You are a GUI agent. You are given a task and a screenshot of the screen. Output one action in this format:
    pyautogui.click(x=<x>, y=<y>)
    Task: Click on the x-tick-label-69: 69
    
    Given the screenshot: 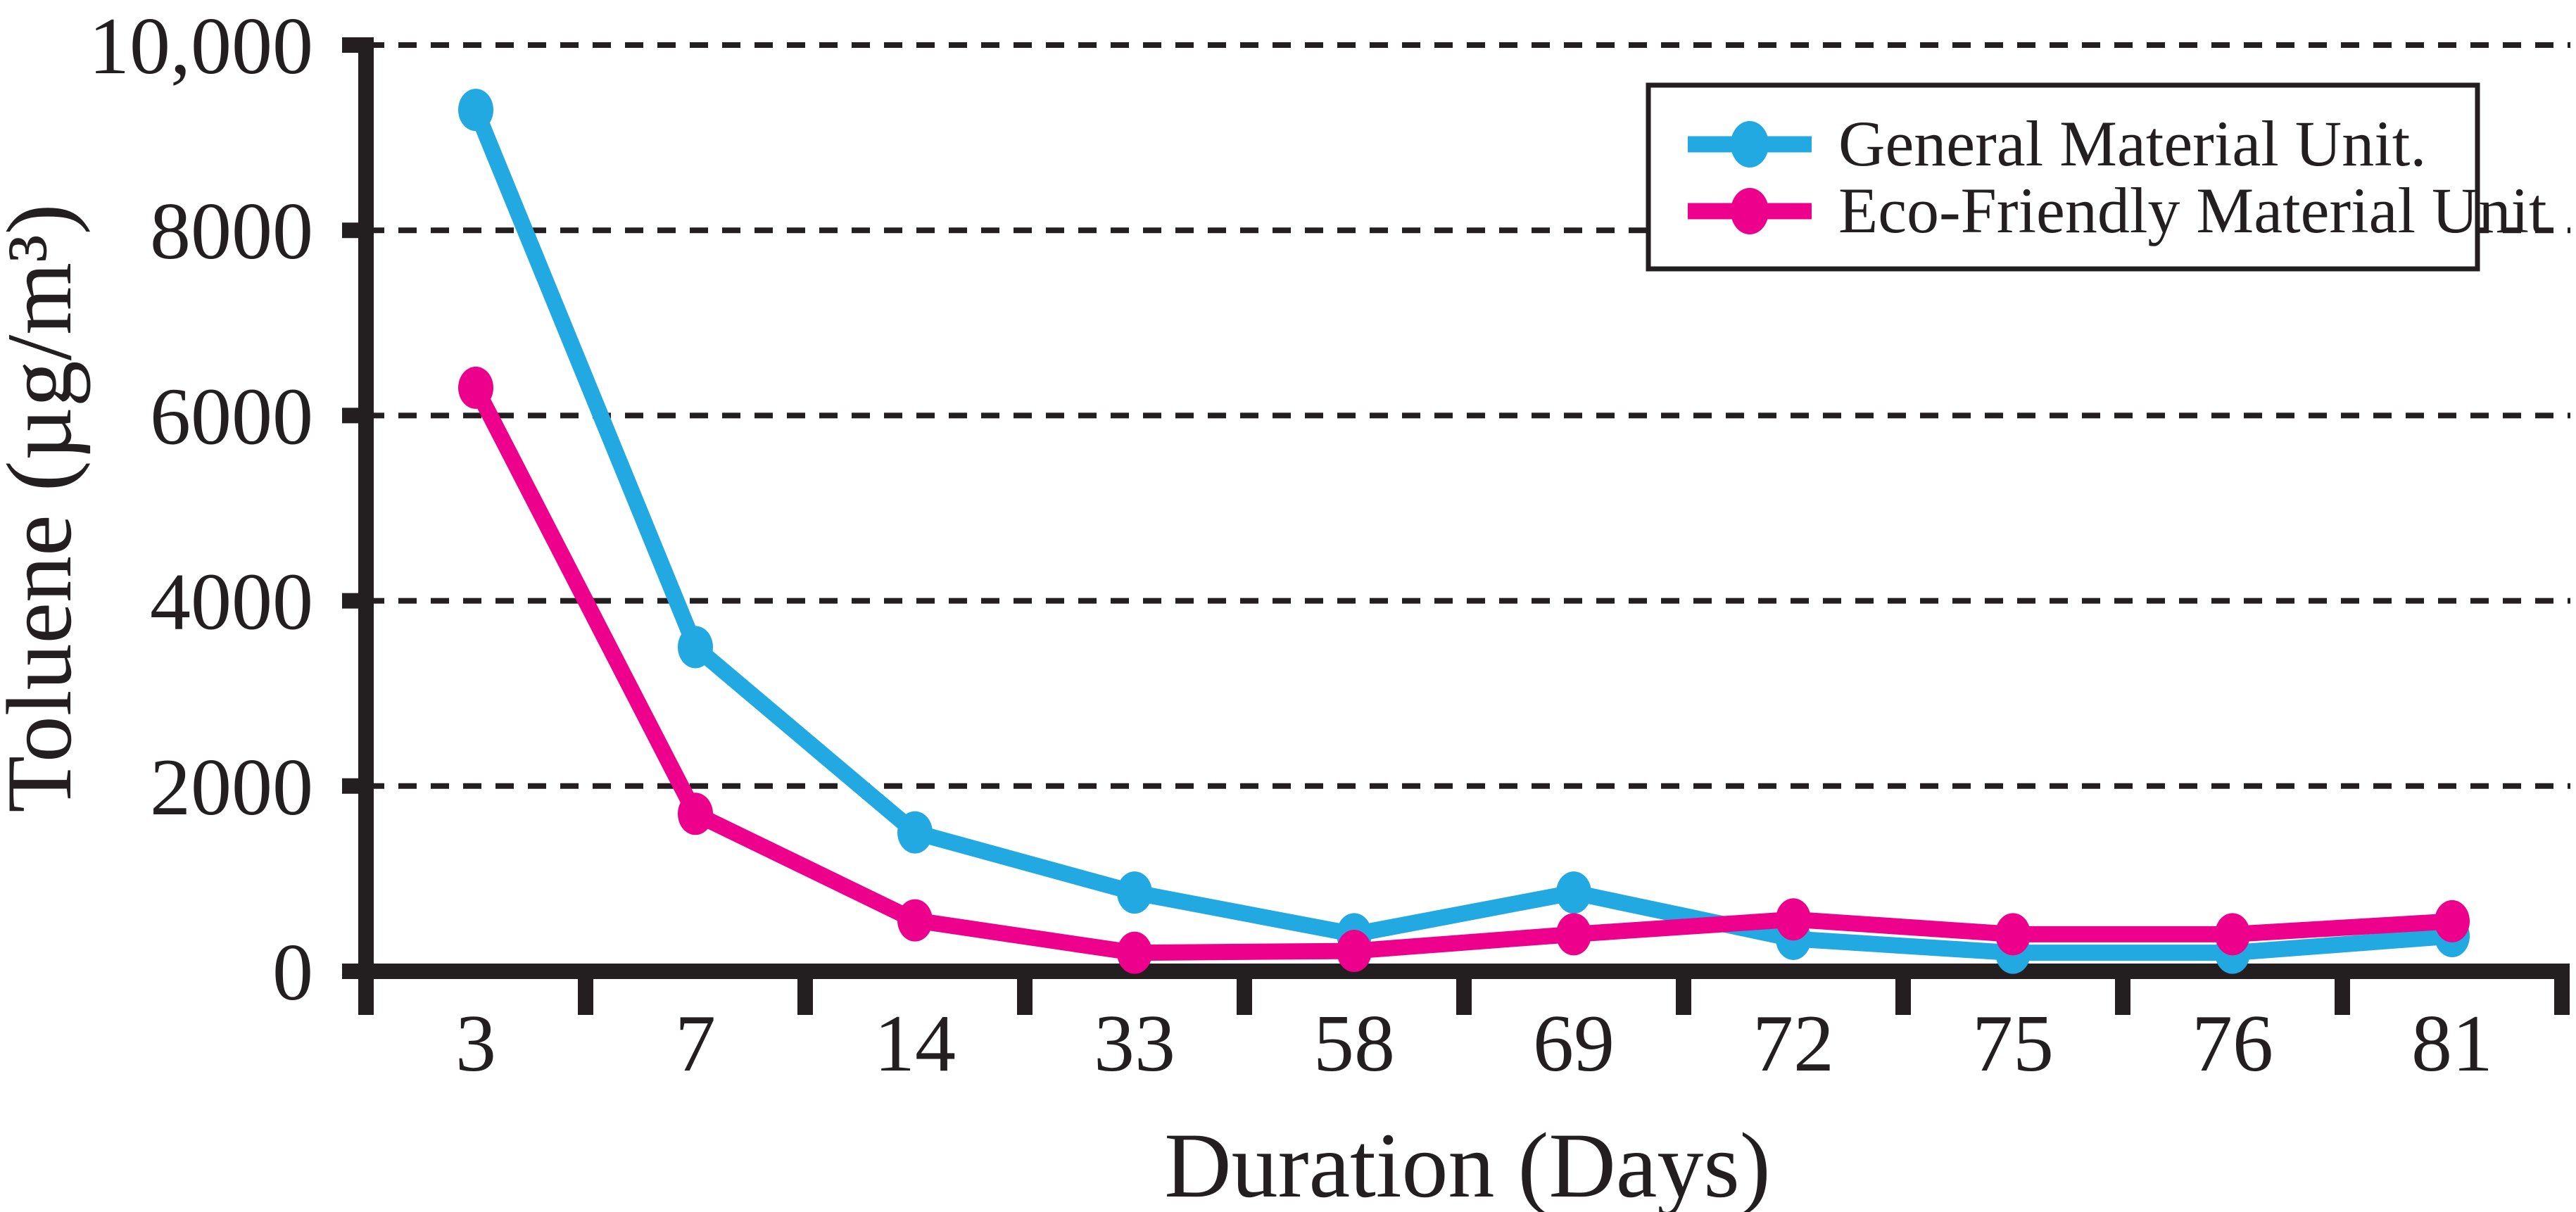 What is the action you would take?
    pyautogui.click(x=1574, y=1044)
    